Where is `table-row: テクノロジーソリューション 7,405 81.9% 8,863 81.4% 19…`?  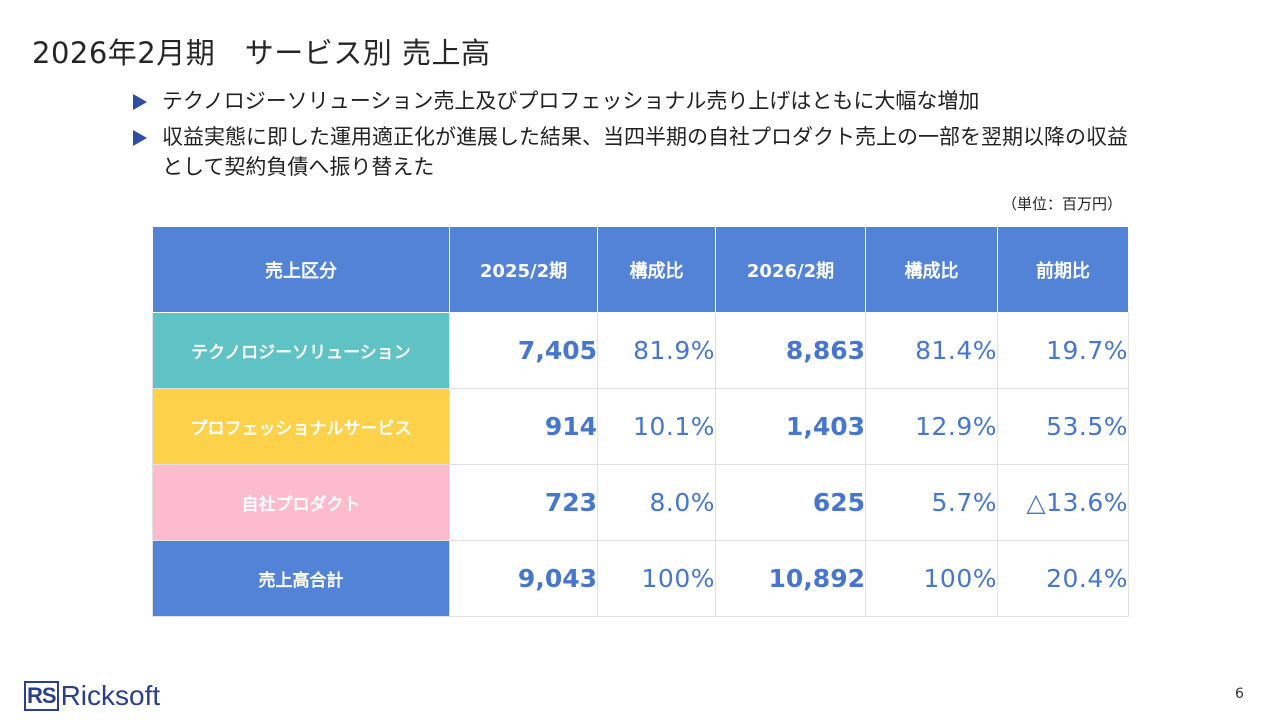
table-row: テクノロジーソリューション 7,405 81.9% 8,863 81.4% 19… is located at coordinates (640, 350).